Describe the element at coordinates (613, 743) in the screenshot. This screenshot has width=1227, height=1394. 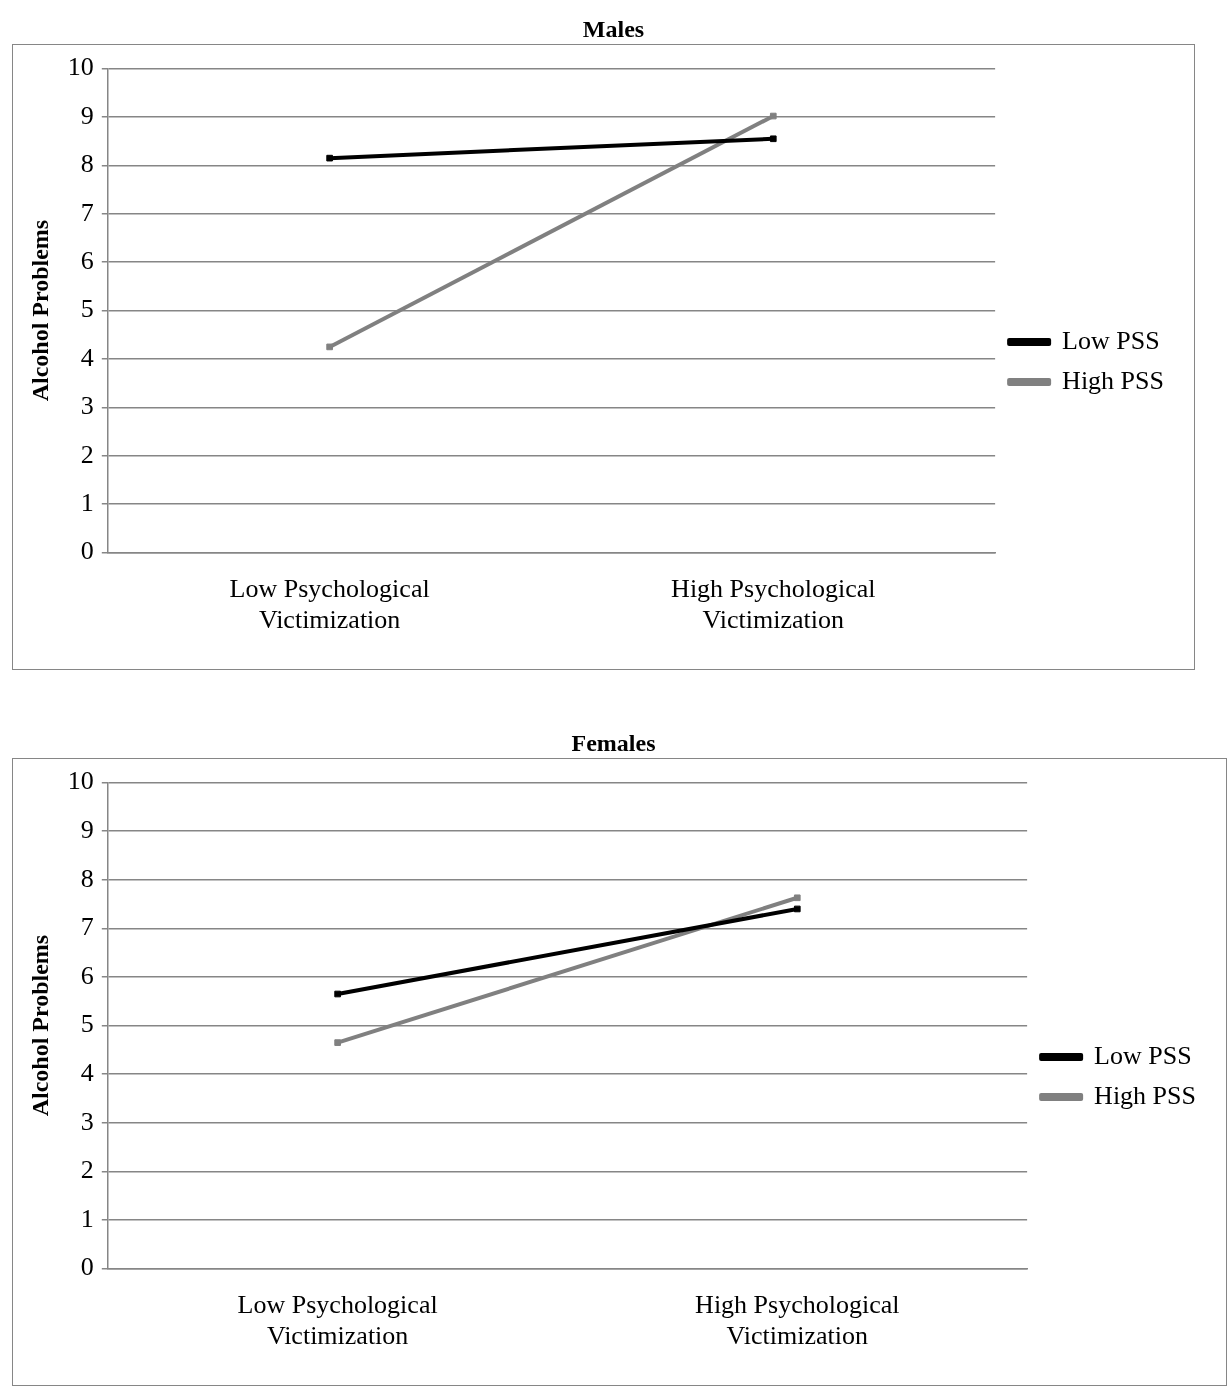
I see `chart-title: Females` at that location.